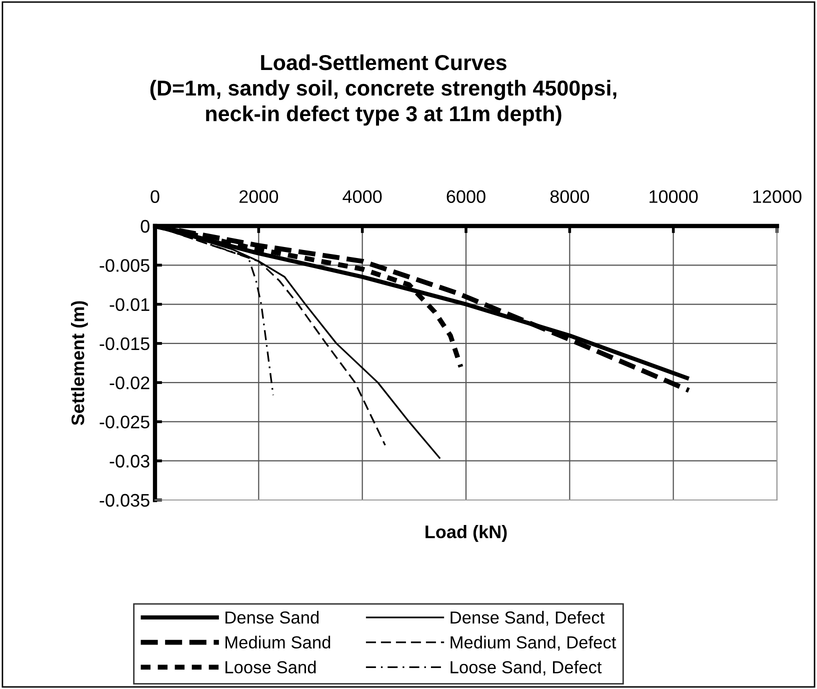 The width and height of the screenshot is (817, 689). What do you see at coordinates (674, 196) in the screenshot?
I see `x-tick-label: 10000` at bounding box center [674, 196].